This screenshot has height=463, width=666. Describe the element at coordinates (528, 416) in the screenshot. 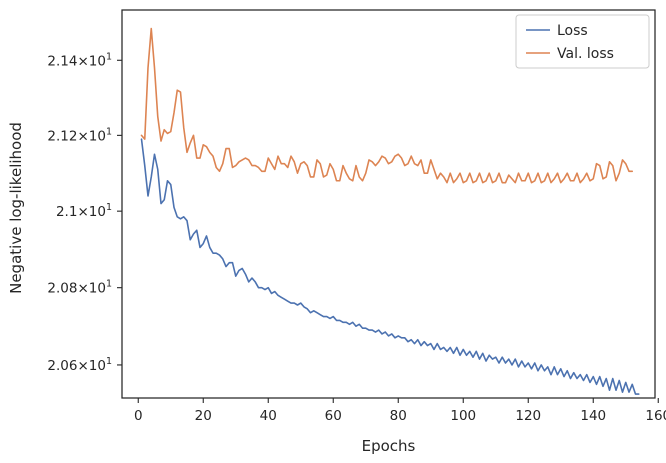

I see `x-tick-label: 120` at that location.